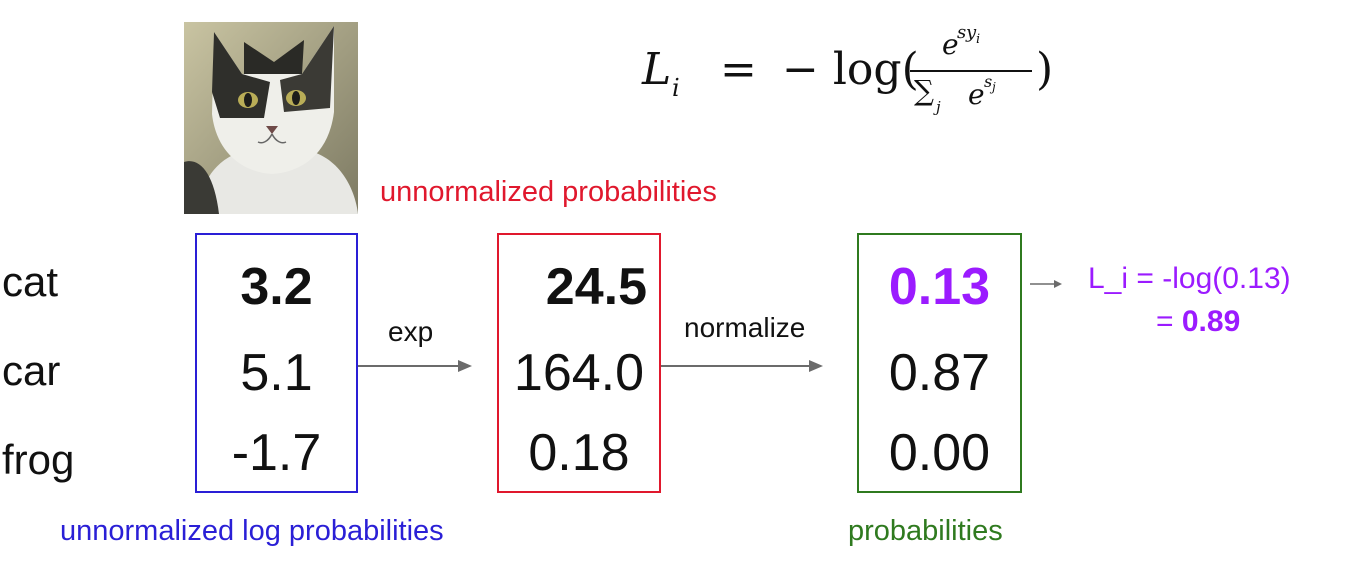 The width and height of the screenshot is (1353, 562). I want to click on caption-unnormalized-log-probabilities: unnormalized log probabilities, so click(252, 531).